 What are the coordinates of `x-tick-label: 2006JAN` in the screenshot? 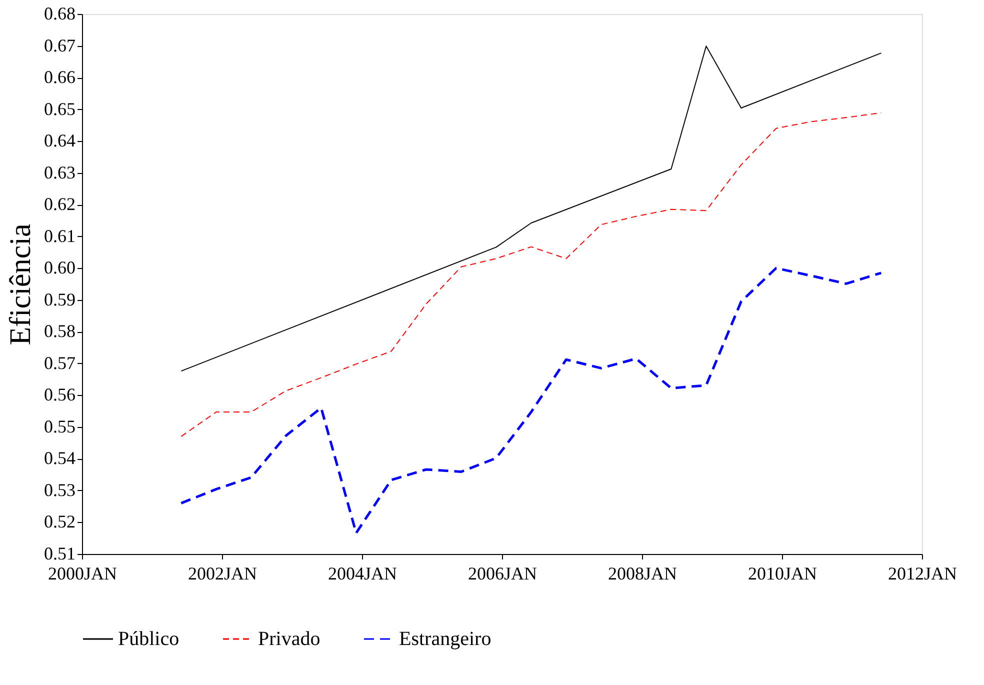 It's located at (503, 574).